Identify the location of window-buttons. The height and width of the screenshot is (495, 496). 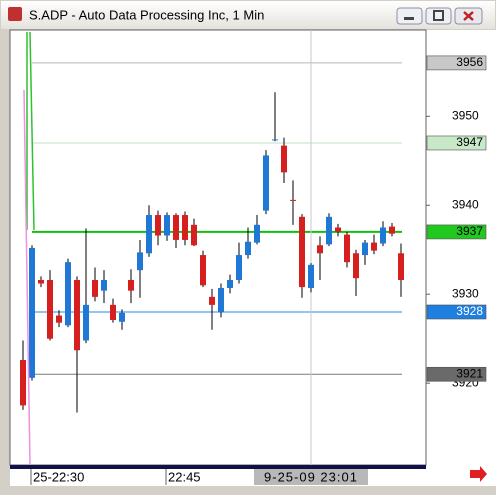
(439, 16).